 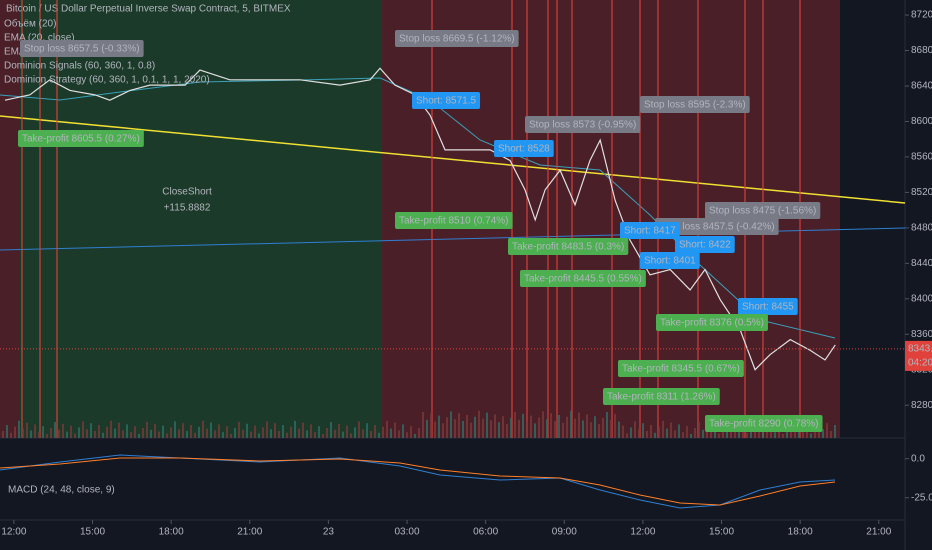 I want to click on x-tick-label: 09:00, so click(x=564, y=532).